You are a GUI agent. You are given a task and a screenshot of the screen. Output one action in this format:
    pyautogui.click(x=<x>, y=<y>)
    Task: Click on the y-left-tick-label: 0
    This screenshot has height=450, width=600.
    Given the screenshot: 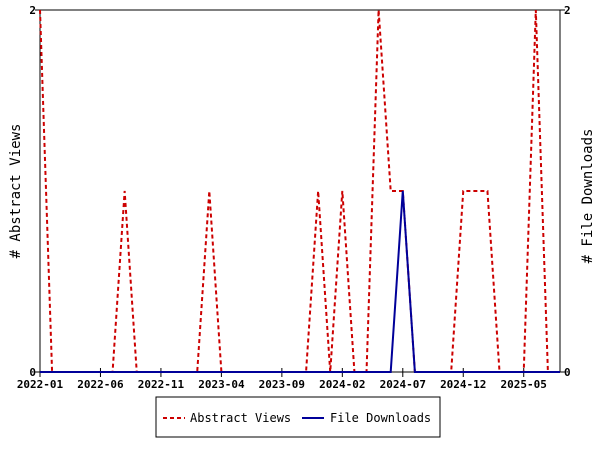 What is the action you would take?
    pyautogui.click(x=32, y=372)
    